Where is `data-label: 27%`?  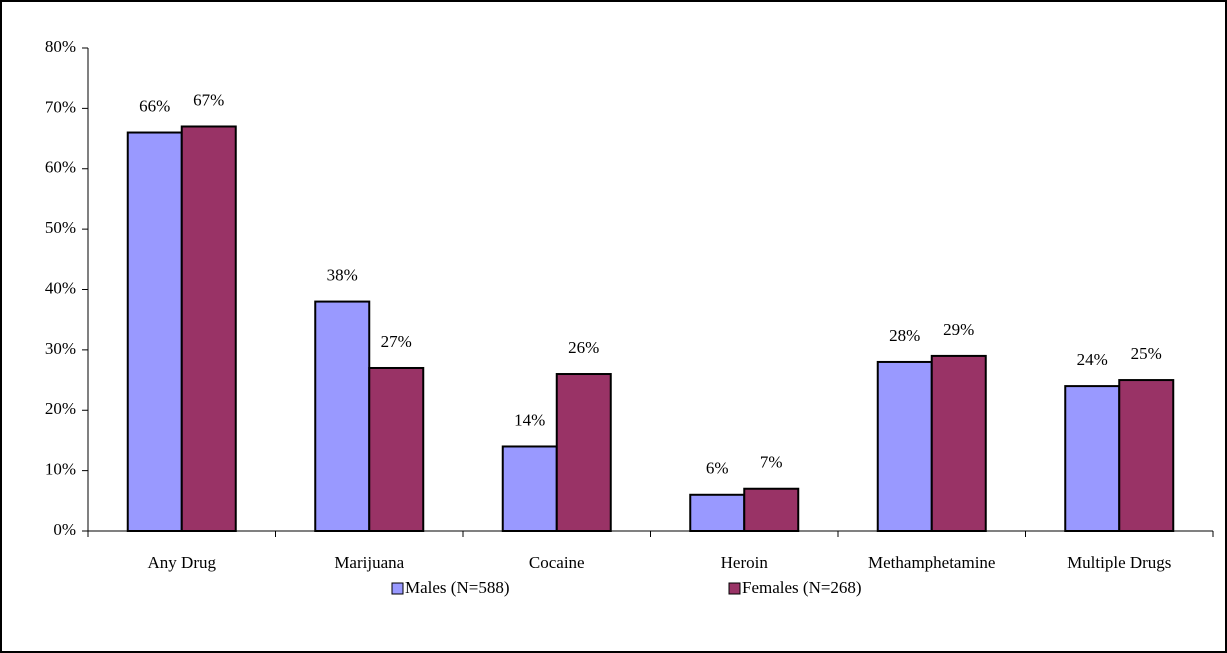
data-label: 27% is located at coordinates (396, 341).